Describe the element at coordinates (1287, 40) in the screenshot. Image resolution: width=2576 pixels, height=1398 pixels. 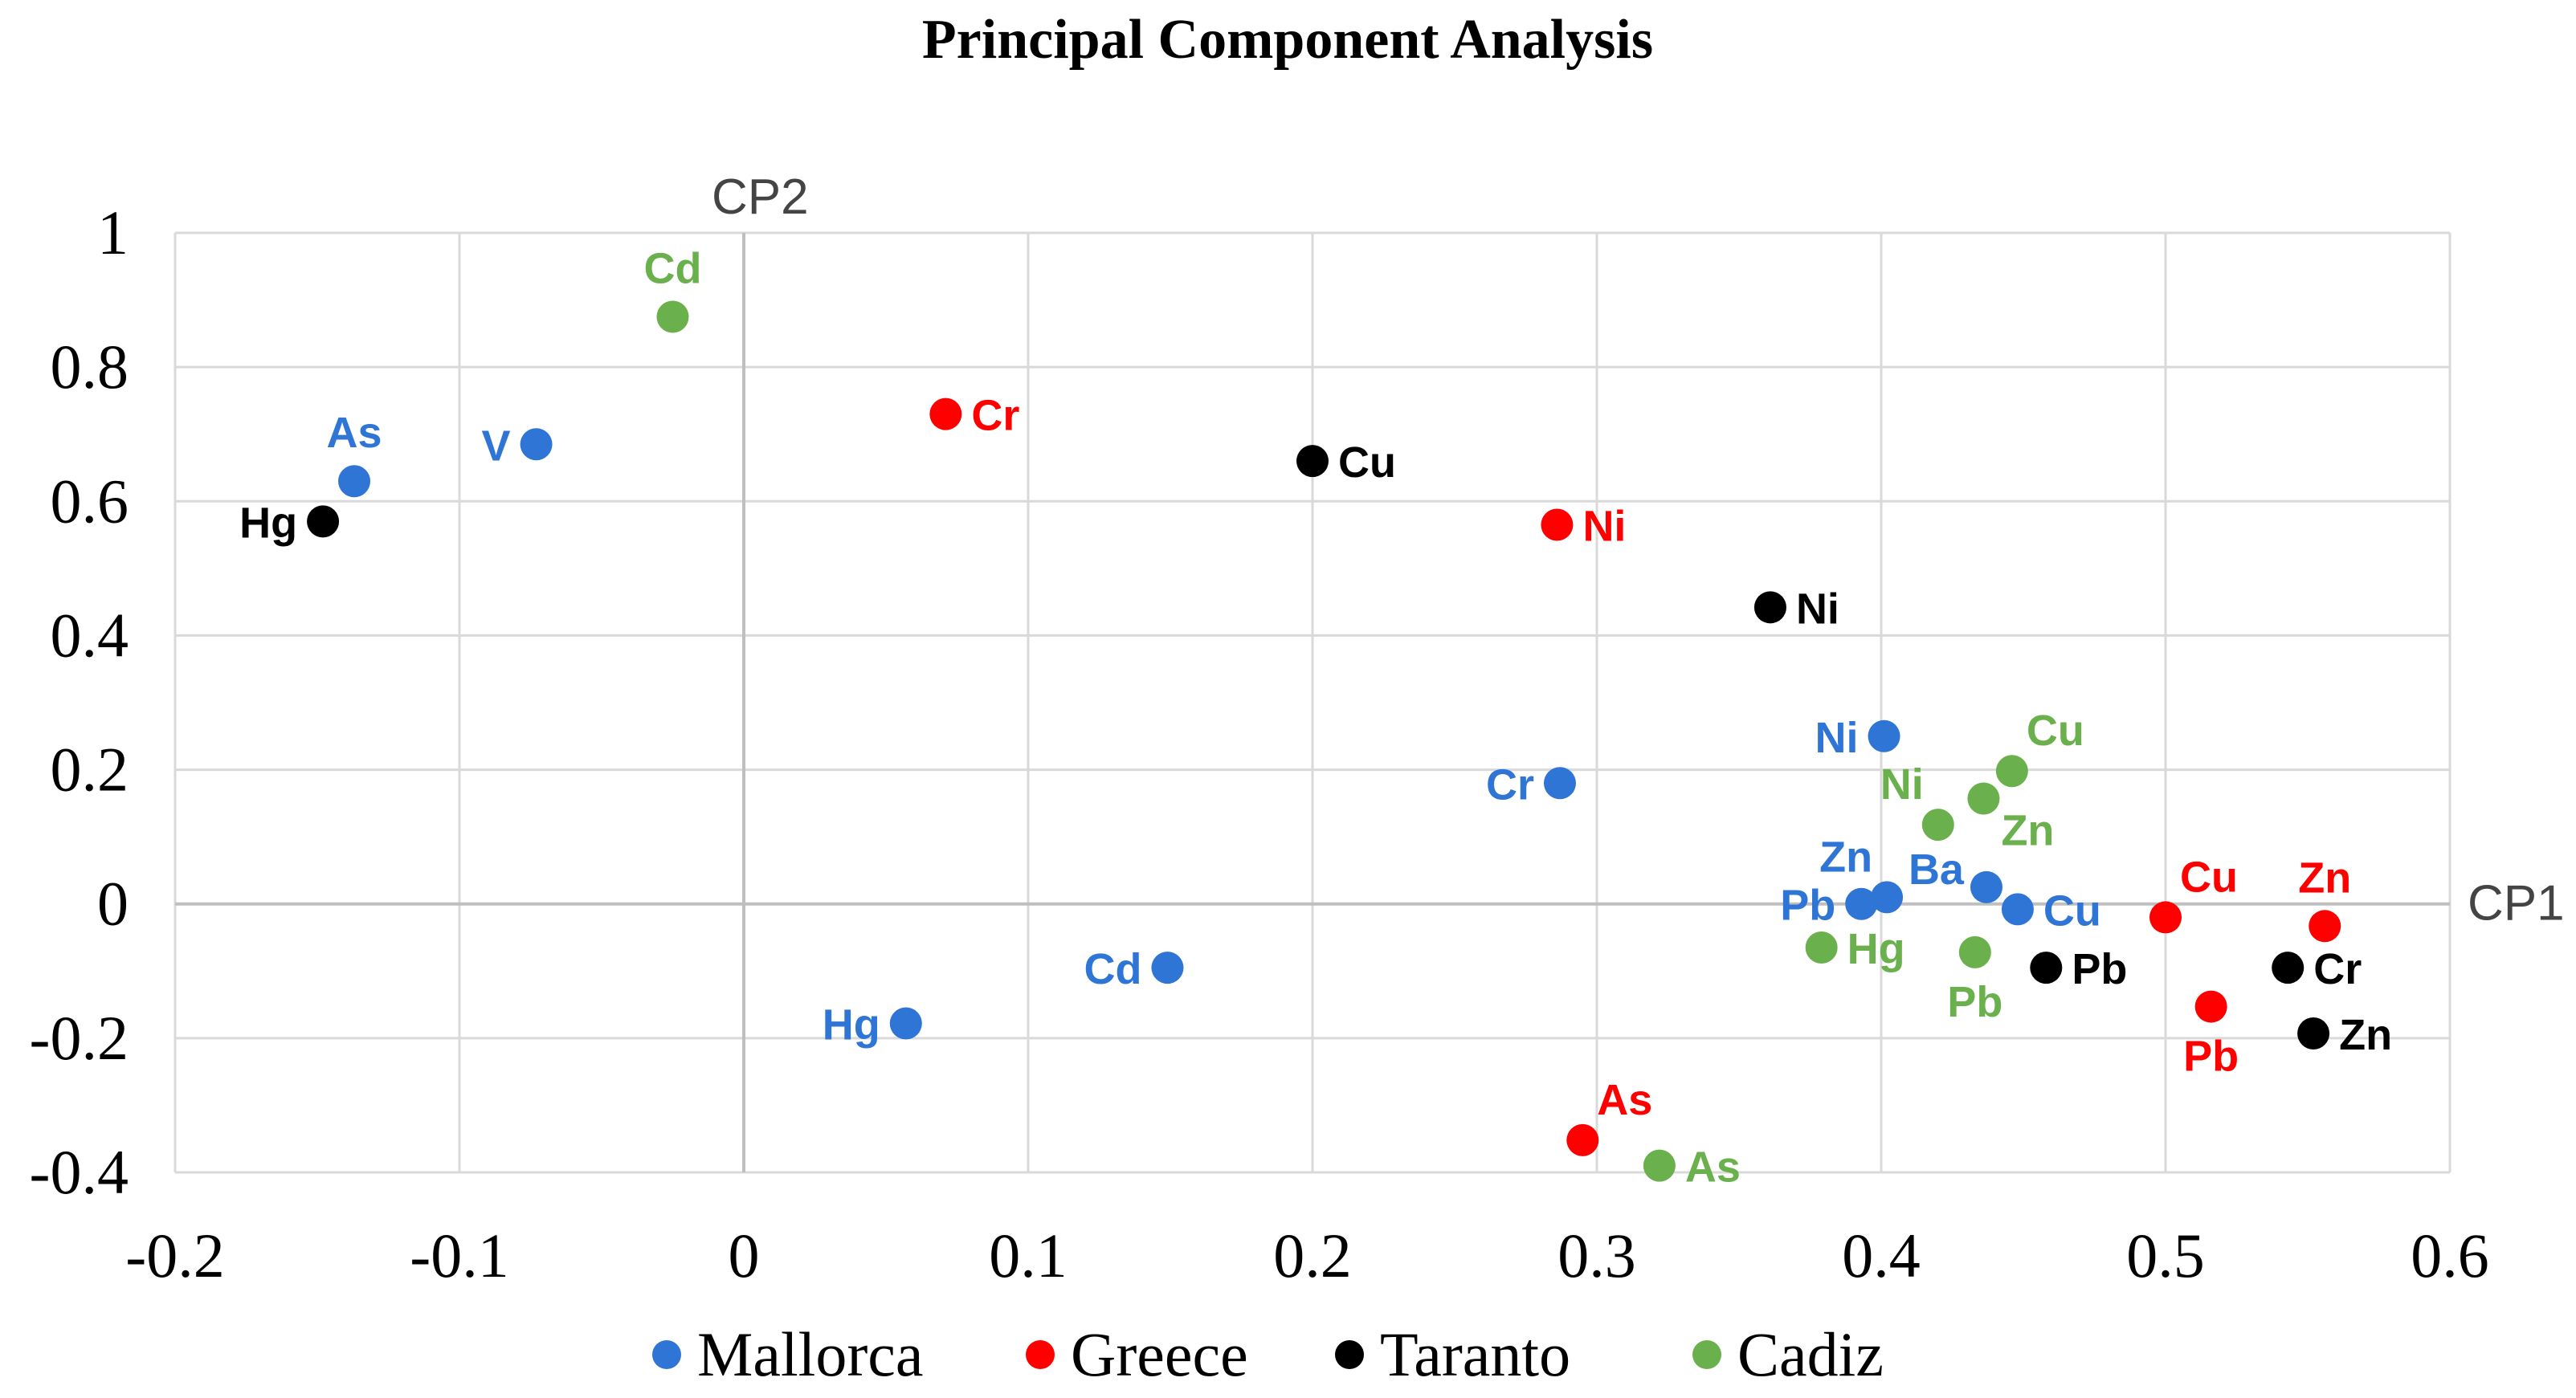
I see `chart-title: Principal Component Analysis` at that location.